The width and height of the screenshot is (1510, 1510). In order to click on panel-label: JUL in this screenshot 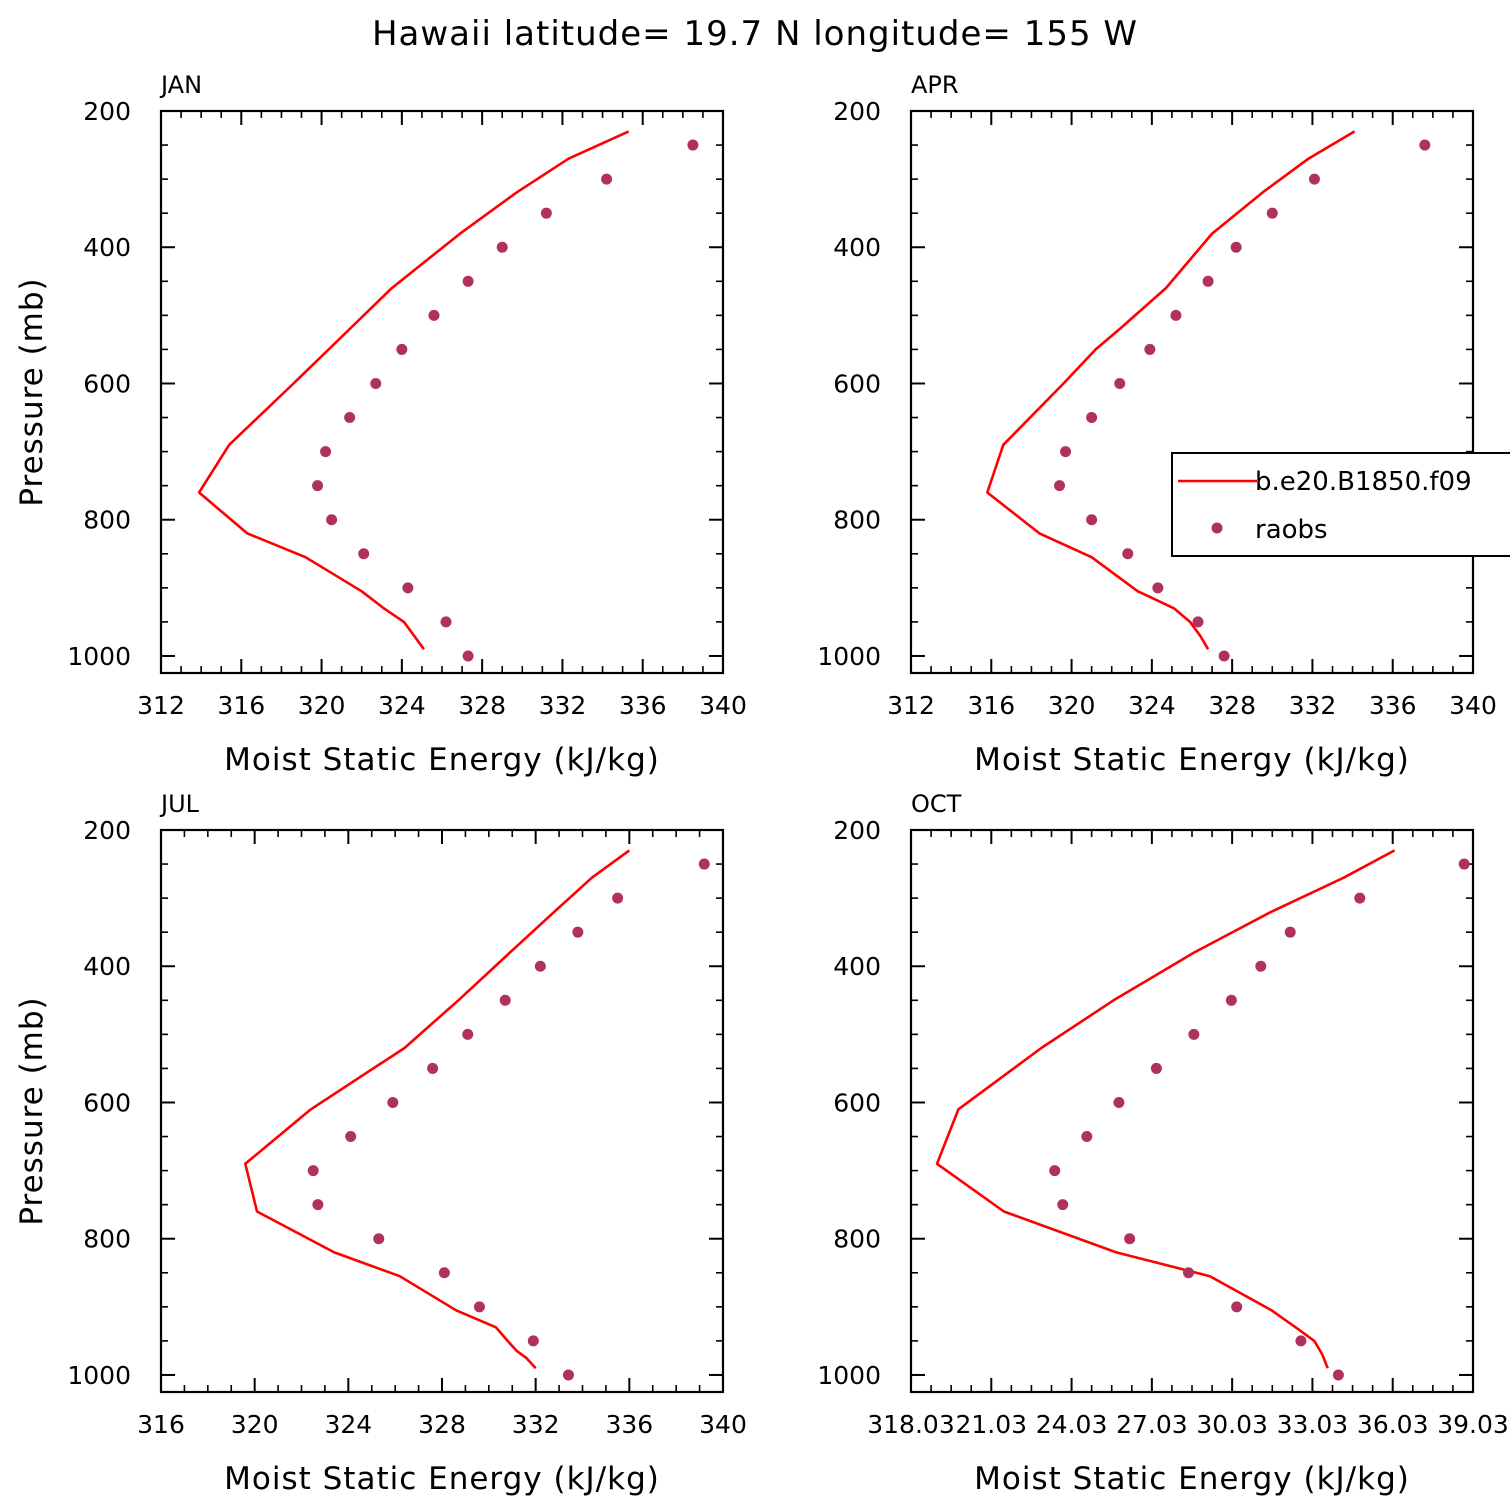, I will do `click(179, 804)`.